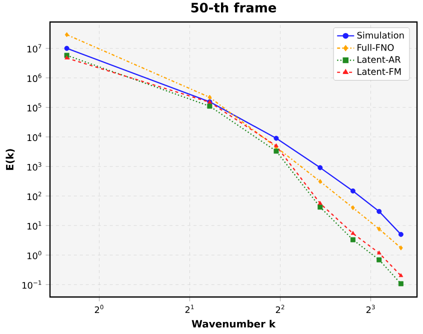 This screenshot has width=423, height=334. What do you see at coordinates (35, 78) in the screenshot?
I see `y-tick-label: 10$^{6}$` at bounding box center [35, 78].